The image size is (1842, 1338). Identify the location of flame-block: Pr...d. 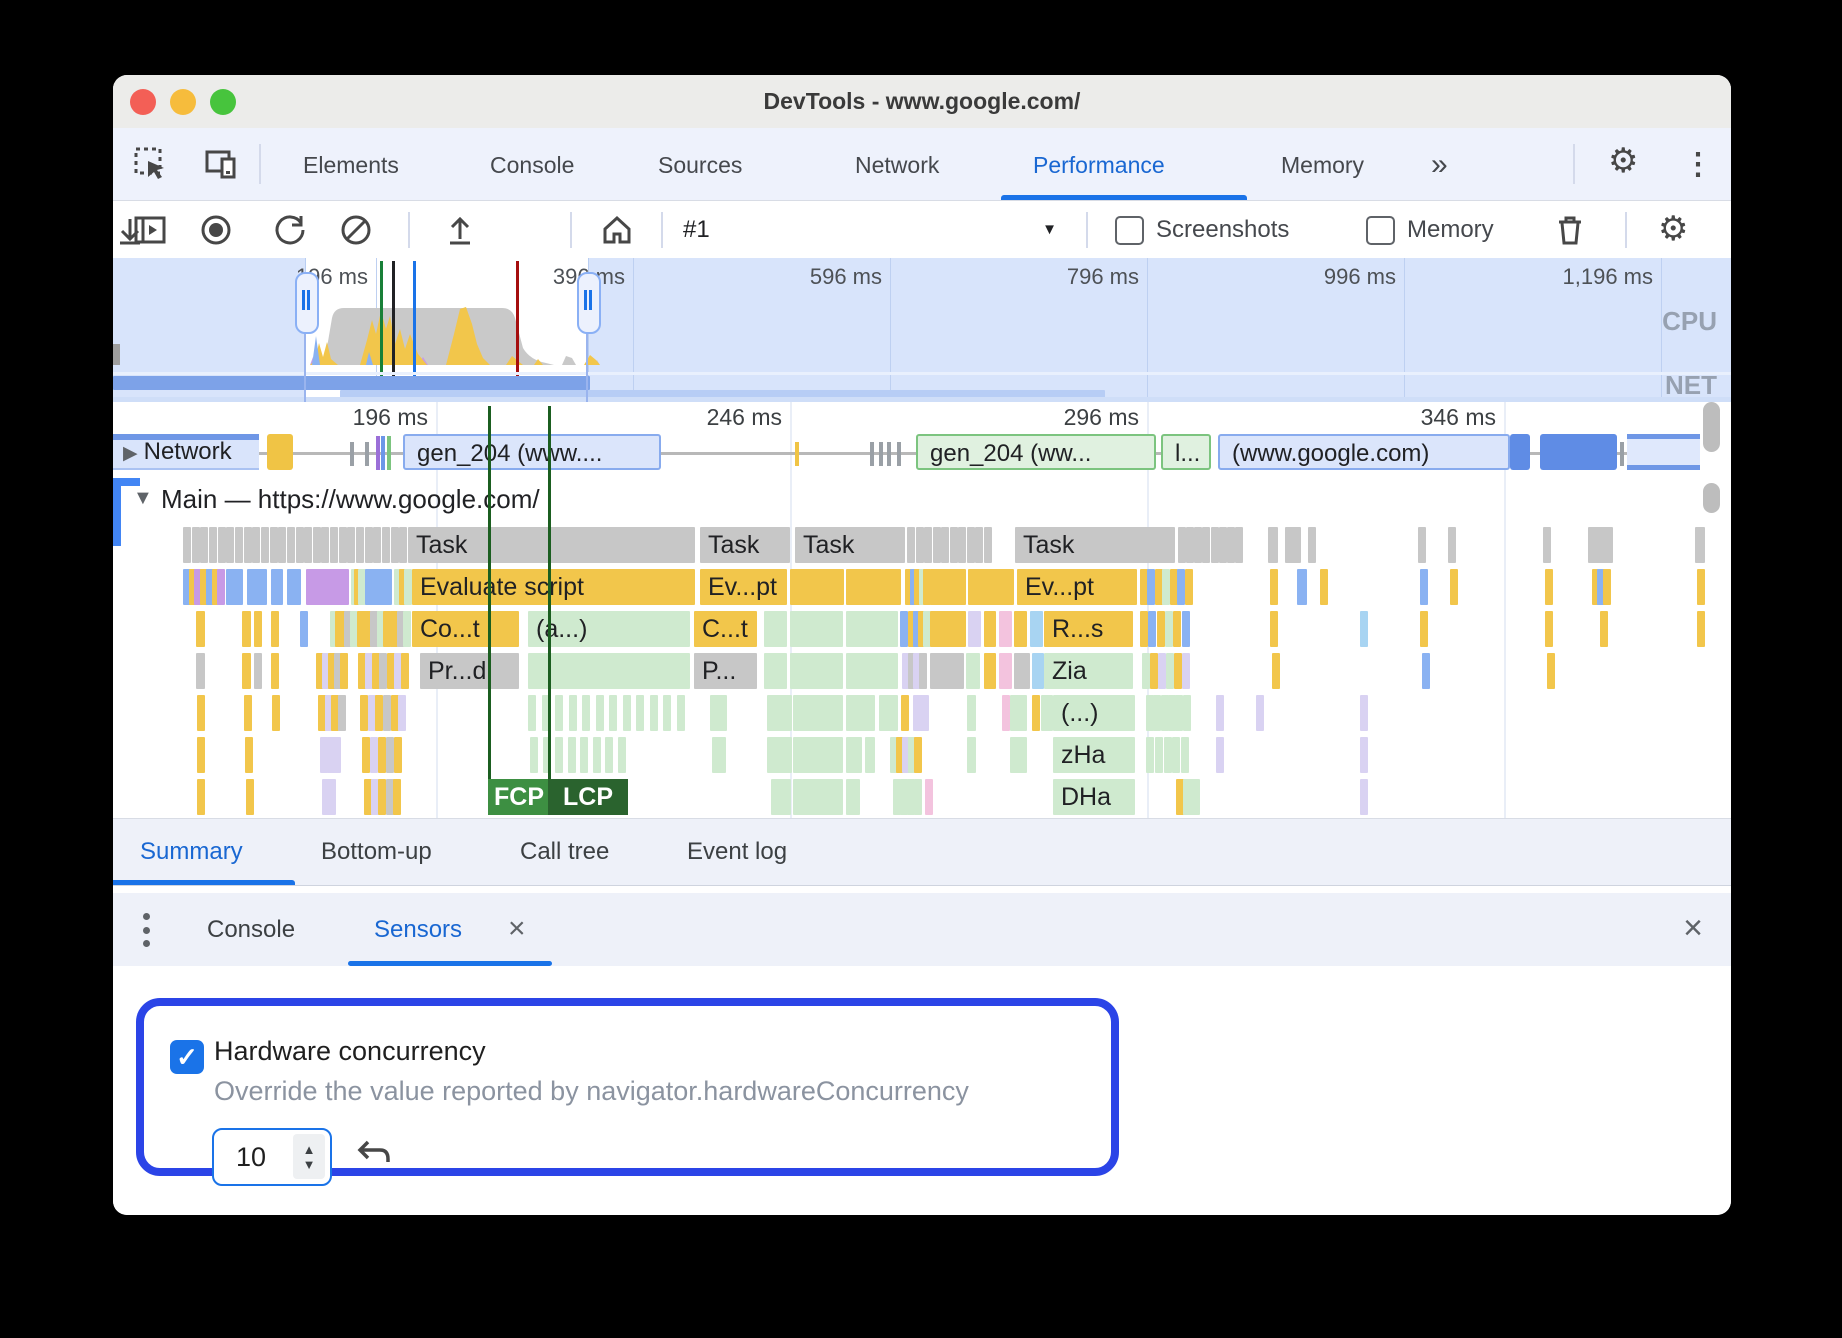
(469, 671).